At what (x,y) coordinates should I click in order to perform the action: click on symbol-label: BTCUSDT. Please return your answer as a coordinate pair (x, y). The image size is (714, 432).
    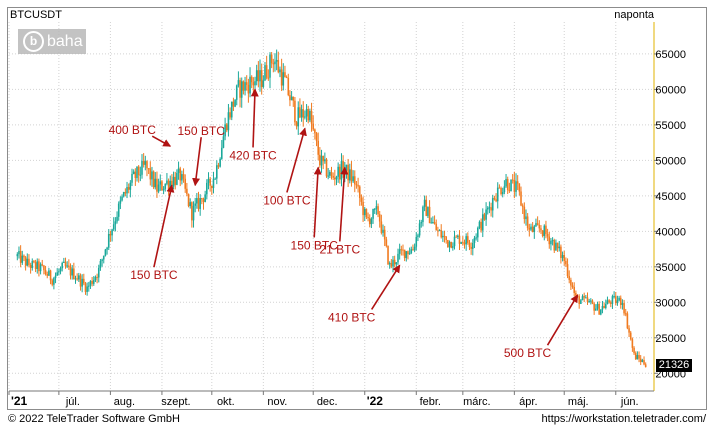
    Looking at the image, I should click on (36, 15).